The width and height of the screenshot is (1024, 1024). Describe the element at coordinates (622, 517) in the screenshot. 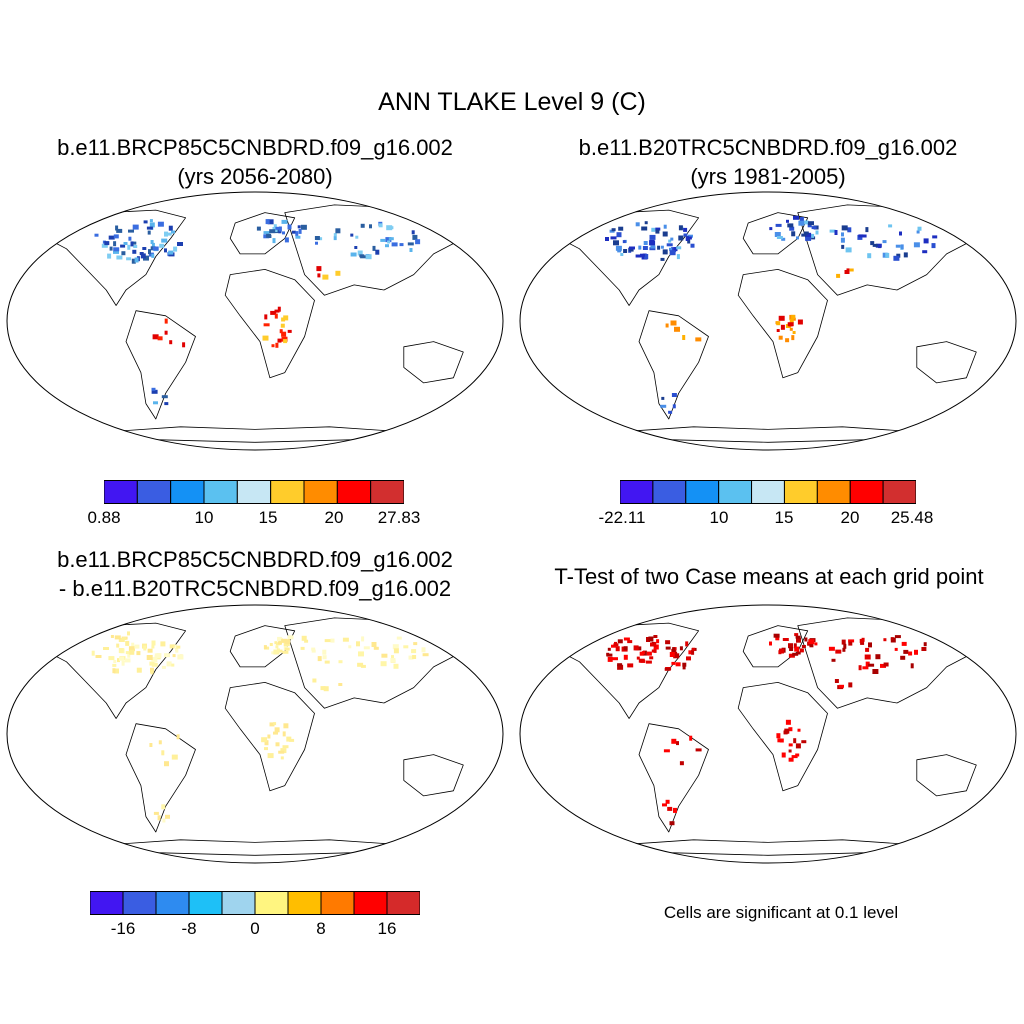

I see `colorbar-label: -22.11` at that location.